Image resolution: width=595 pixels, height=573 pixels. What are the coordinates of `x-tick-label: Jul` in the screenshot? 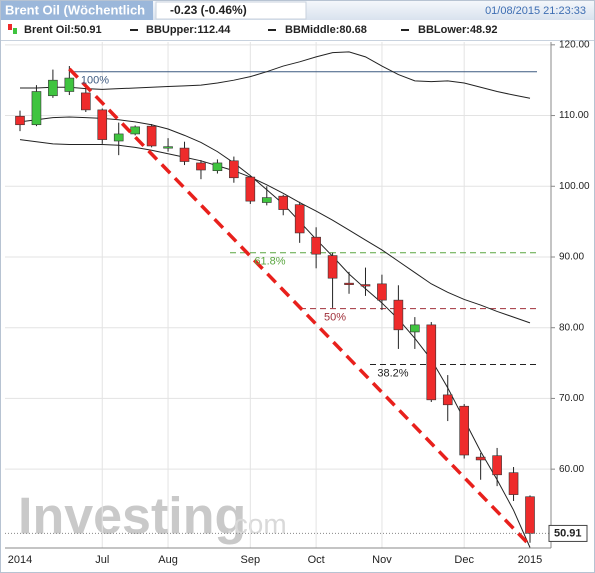 It's located at (102, 560).